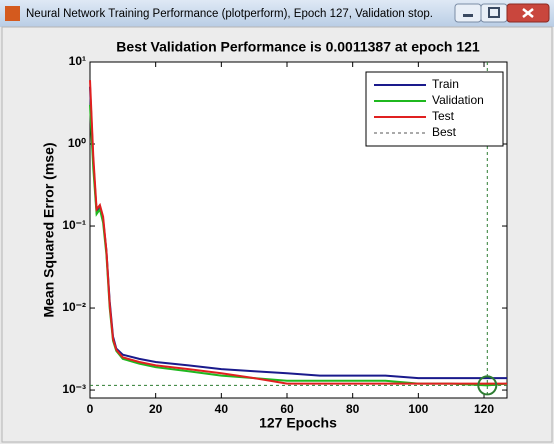 The width and height of the screenshot is (554, 444). What do you see at coordinates (12, 13) in the screenshot?
I see `app-icon` at bounding box center [12, 13].